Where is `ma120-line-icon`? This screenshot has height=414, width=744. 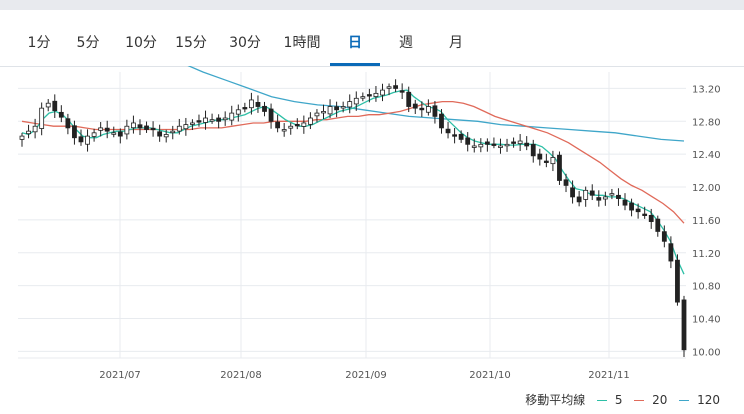 ma120-line-icon is located at coordinates (684, 400).